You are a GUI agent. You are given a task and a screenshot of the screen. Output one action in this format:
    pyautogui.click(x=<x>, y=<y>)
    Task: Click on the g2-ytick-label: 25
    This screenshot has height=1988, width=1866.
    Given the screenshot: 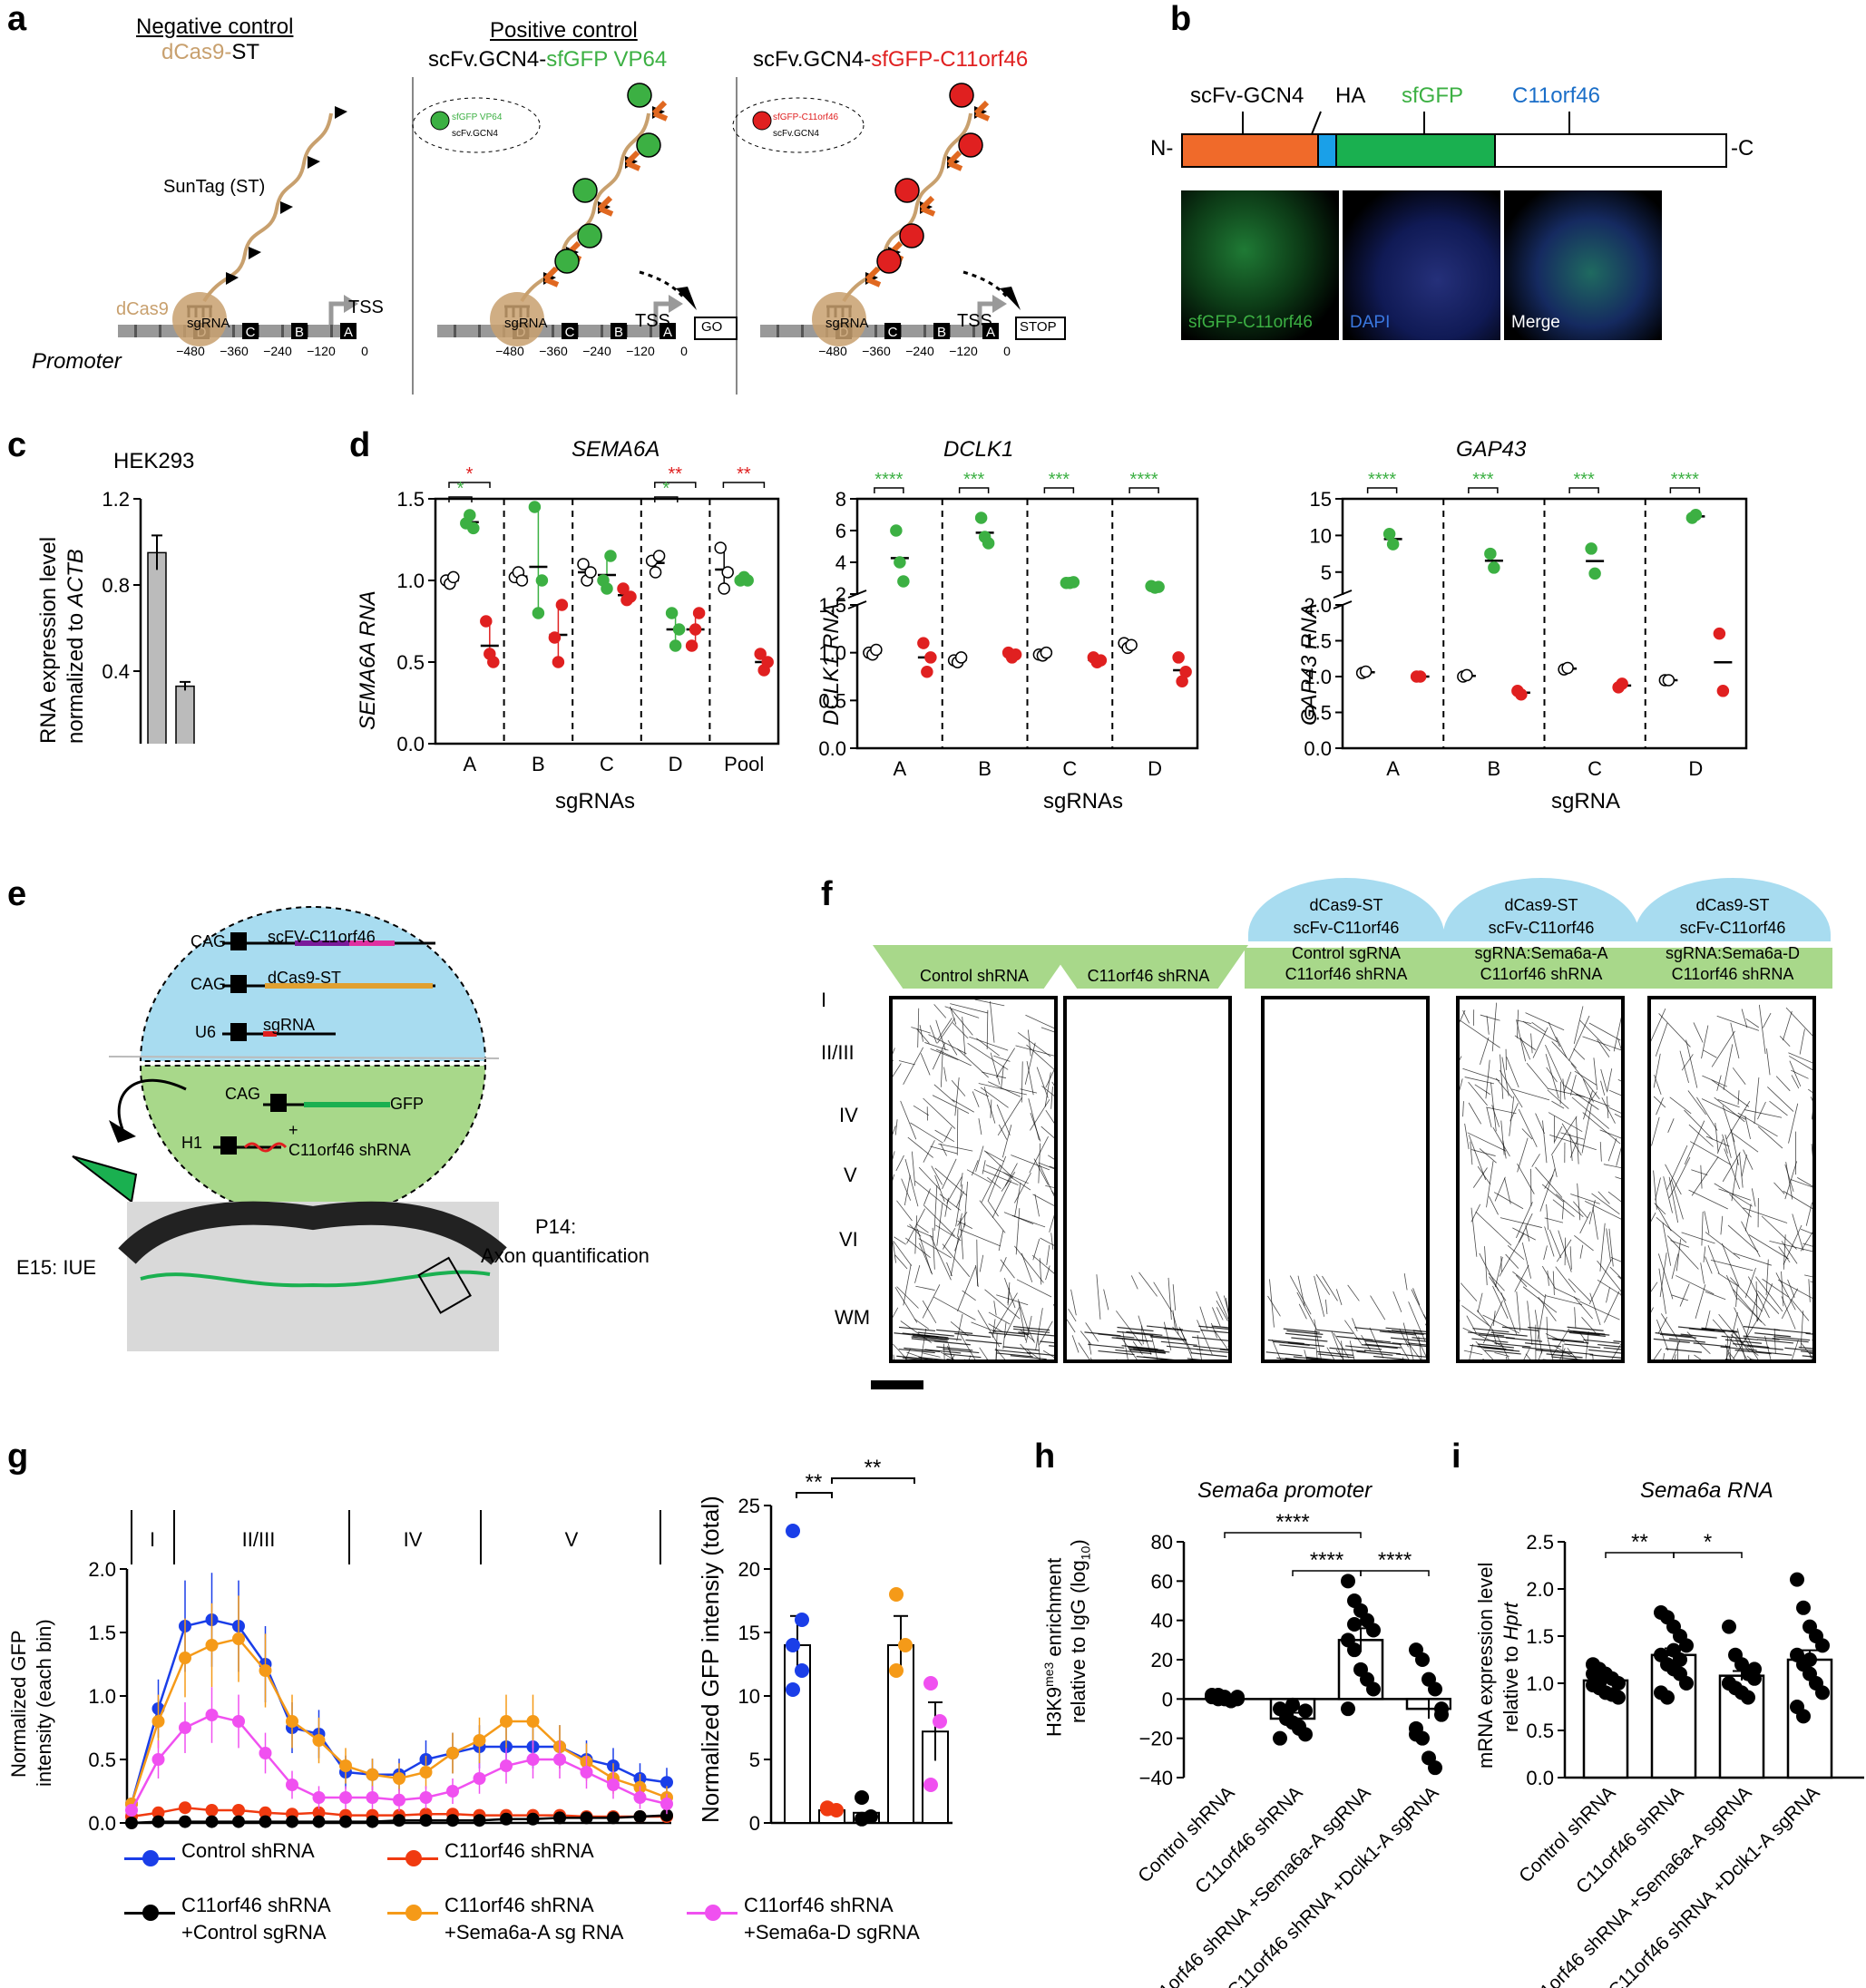 What is the action you would take?
    pyautogui.click(x=749, y=1506)
    